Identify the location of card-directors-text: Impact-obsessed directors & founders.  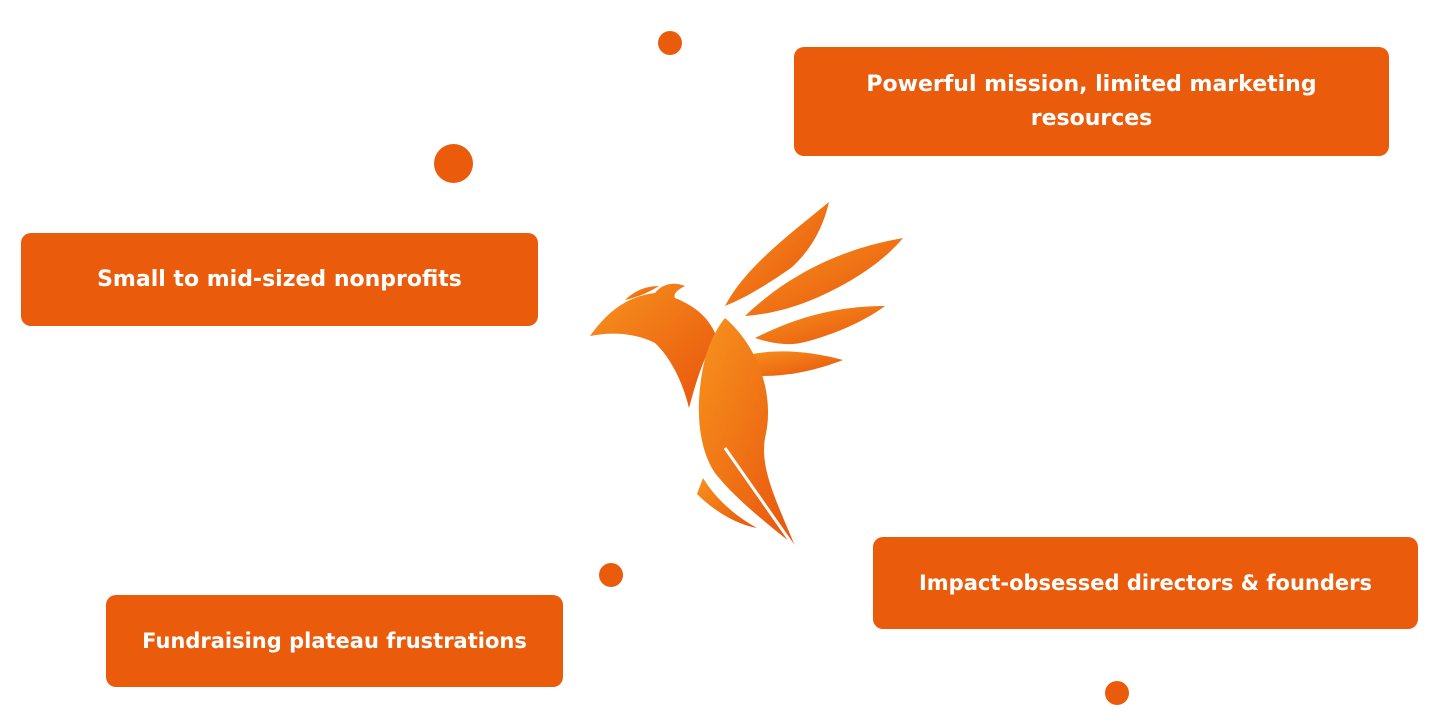
(1145, 583).